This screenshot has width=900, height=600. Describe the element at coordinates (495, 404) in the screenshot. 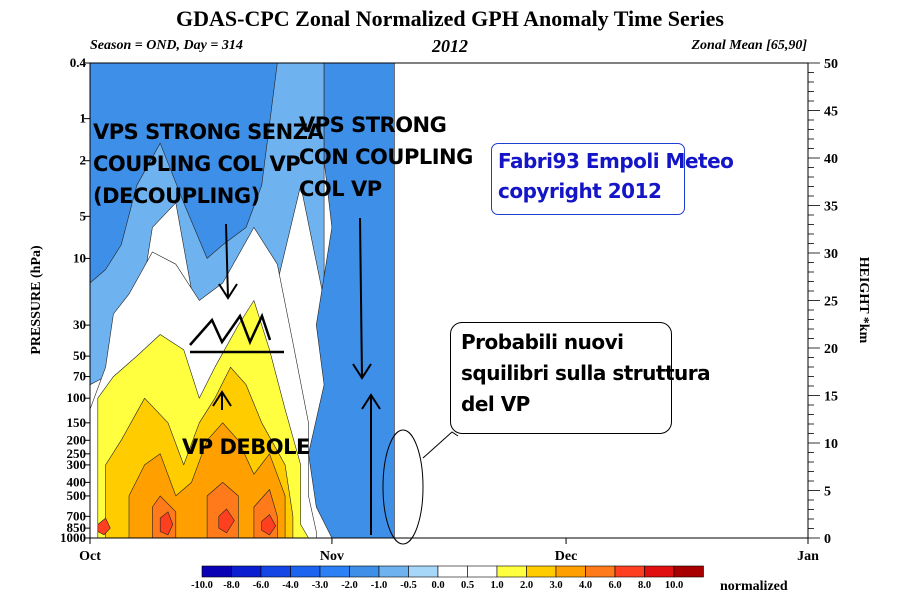

I see `bubble-line-3: del VP` at that location.